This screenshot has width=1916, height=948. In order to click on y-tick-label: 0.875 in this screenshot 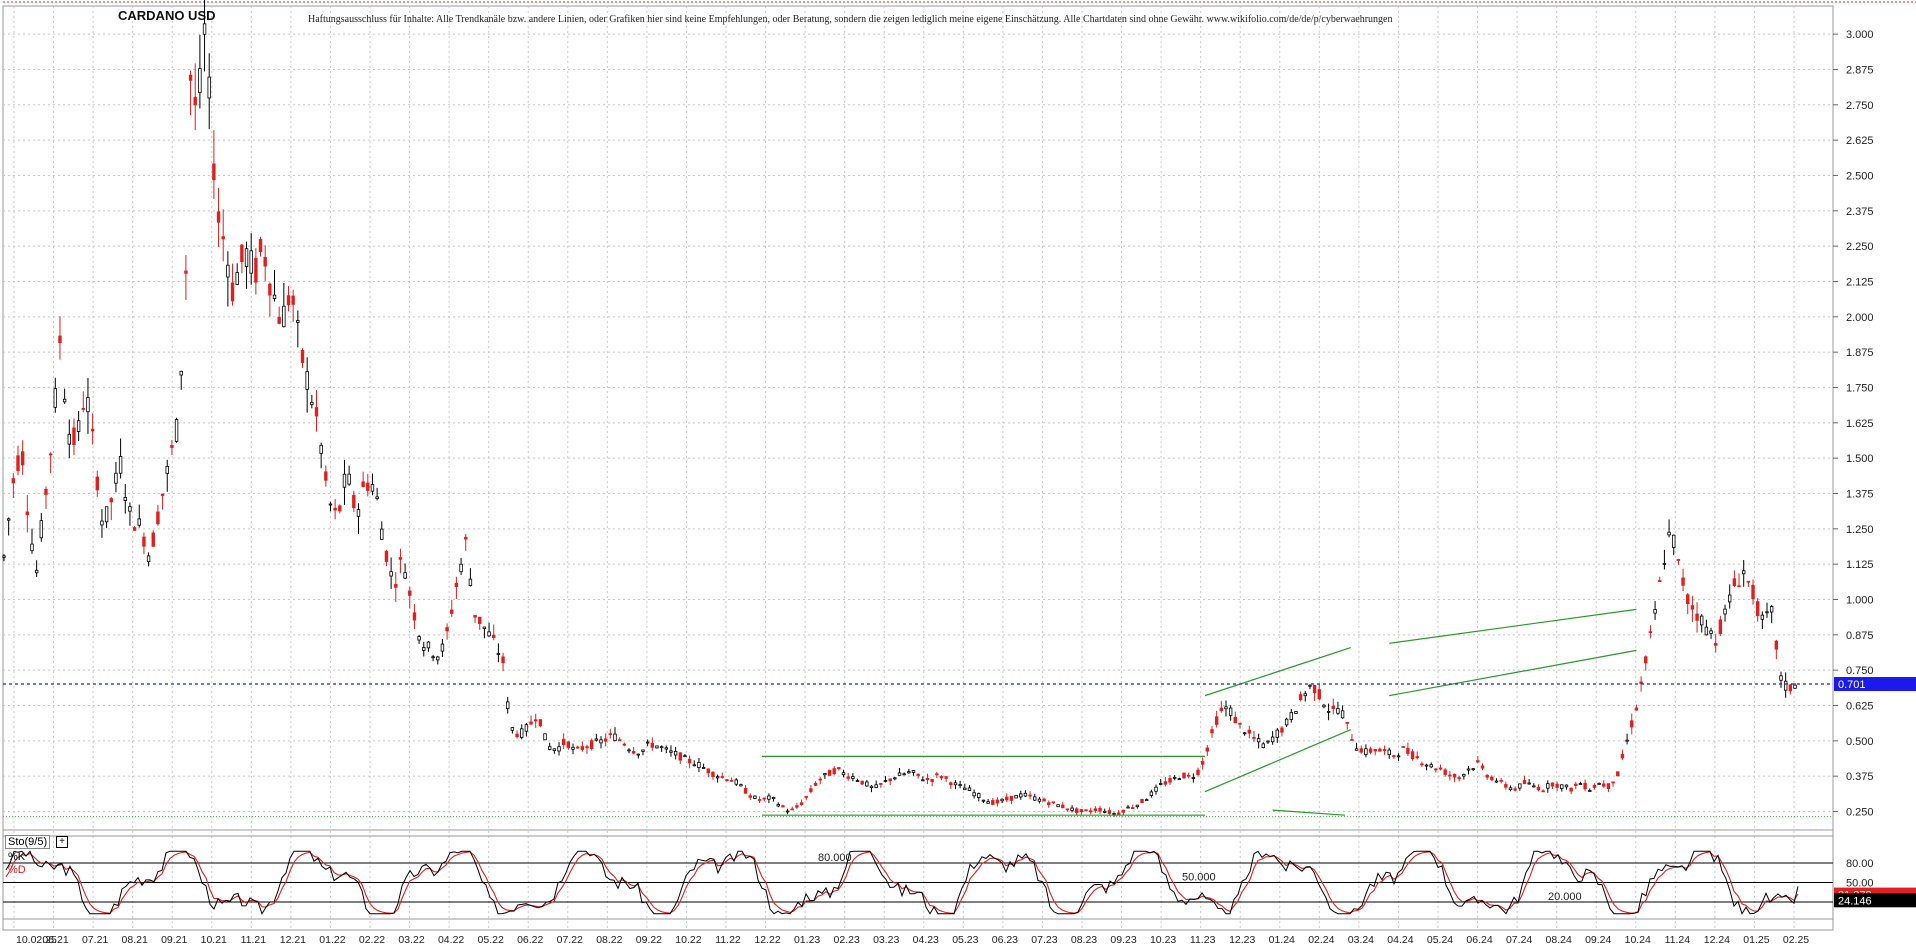, I will do `click(1860, 636)`.